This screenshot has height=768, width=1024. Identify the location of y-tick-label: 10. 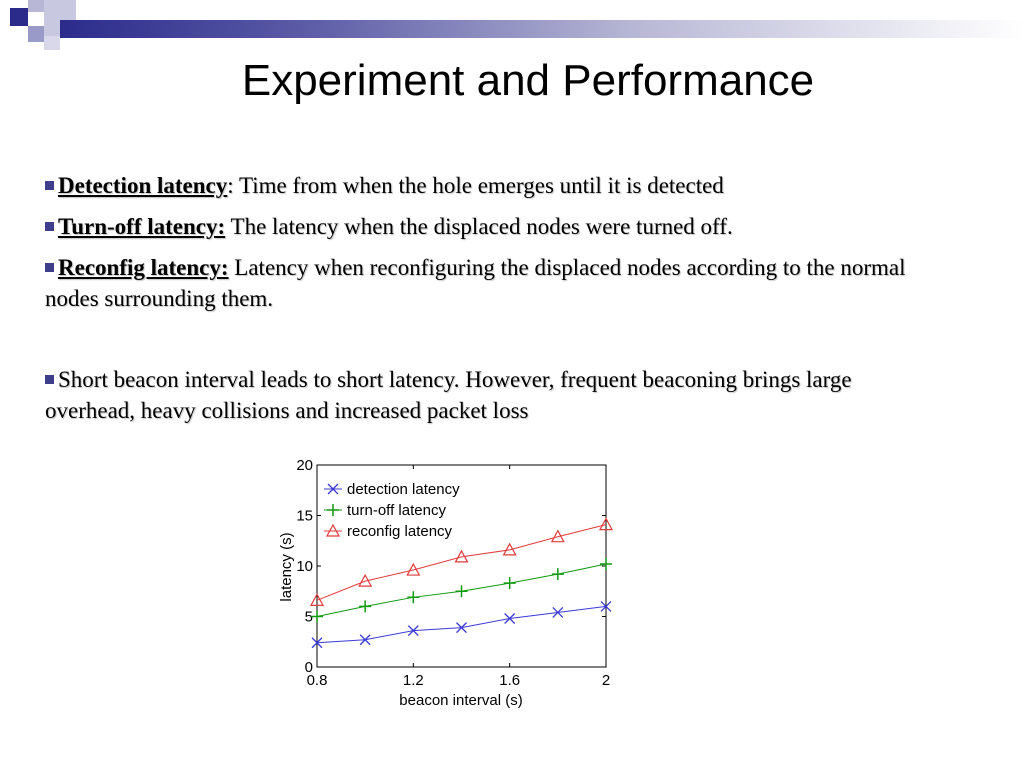
(304, 566).